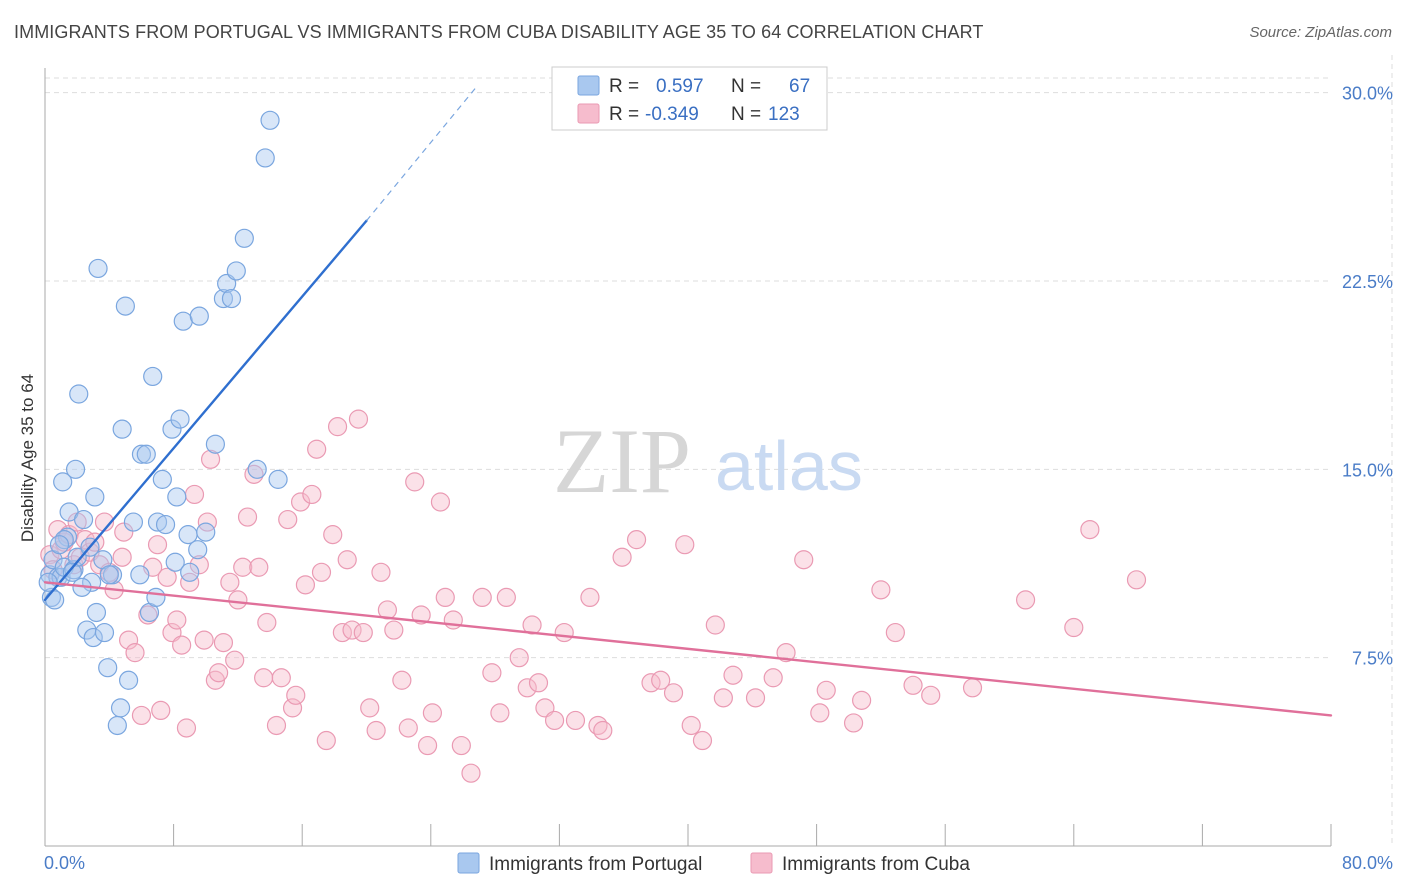 The image size is (1406, 892). I want to click on watermark: ZIP atlas, so click(708, 461).